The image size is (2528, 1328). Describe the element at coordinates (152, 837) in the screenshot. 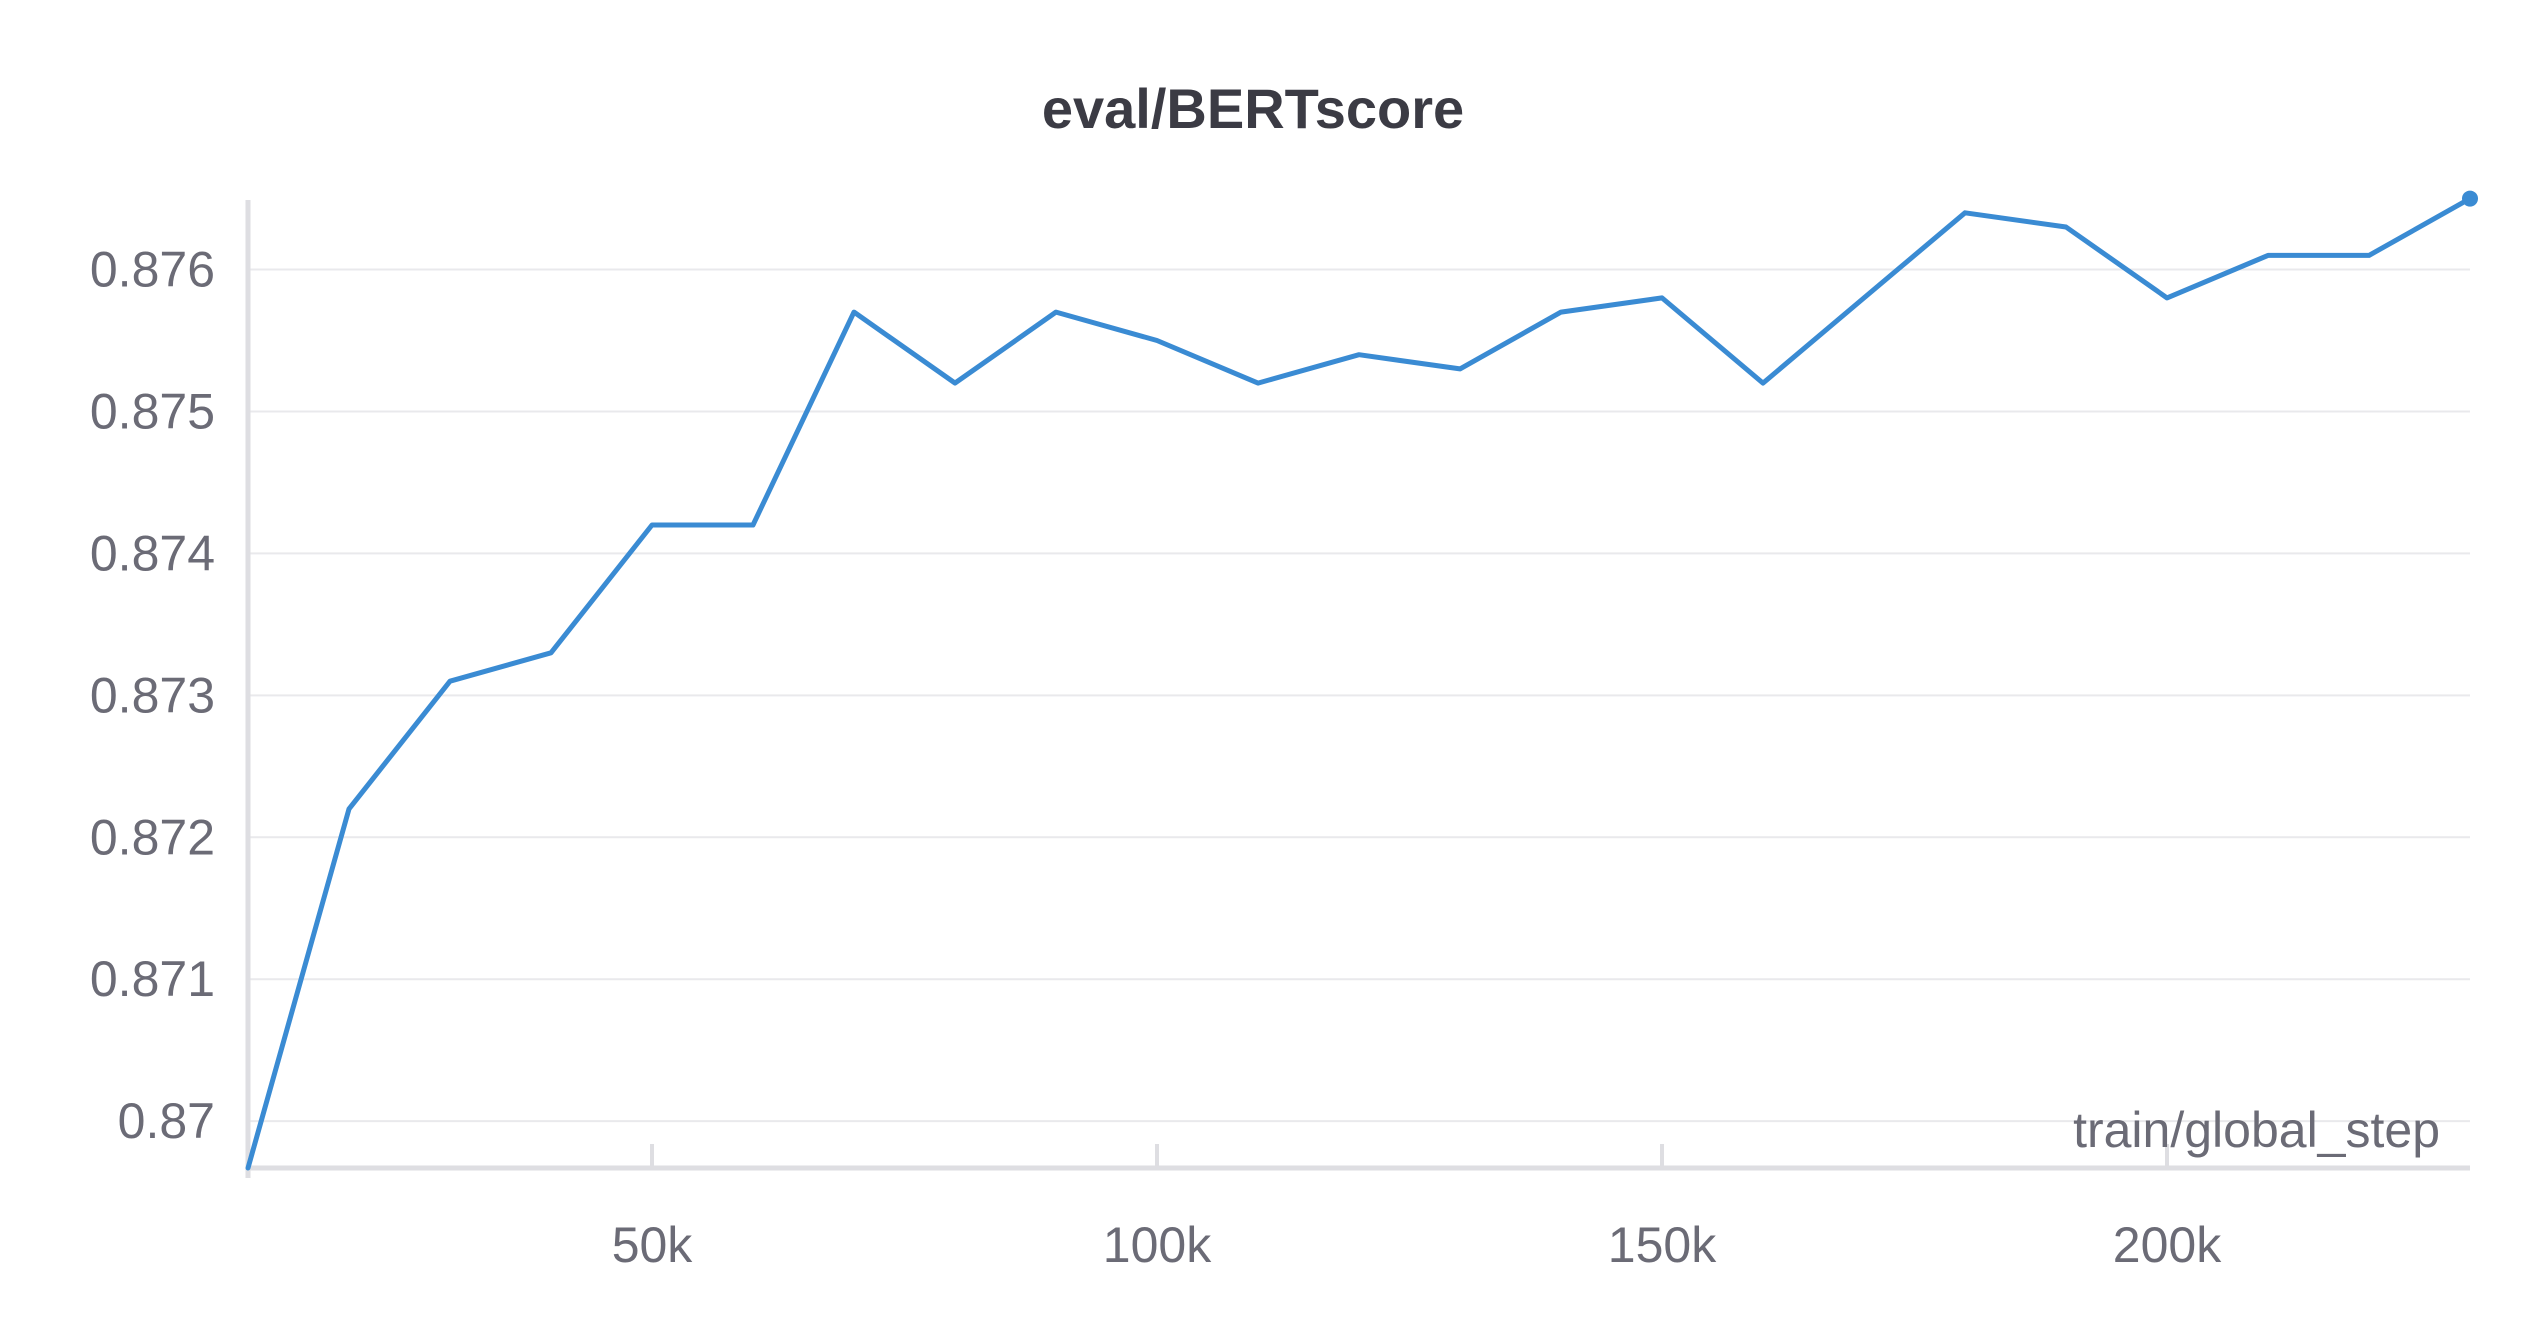

I see `y-tick-label: 0.872` at that location.